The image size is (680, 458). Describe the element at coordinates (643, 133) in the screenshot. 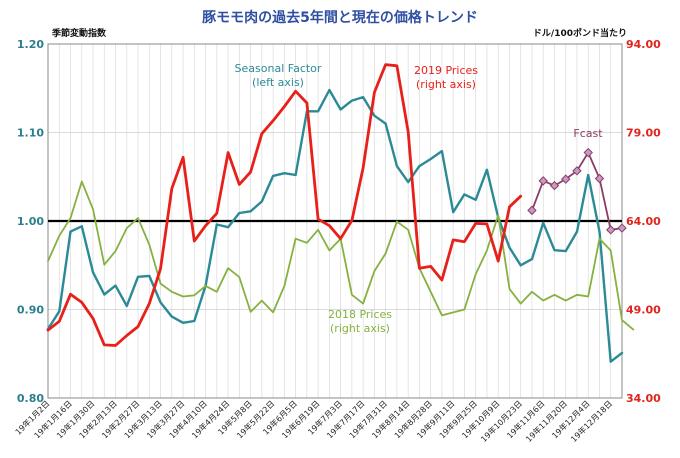

I see `right-tick-label: 79.00` at that location.